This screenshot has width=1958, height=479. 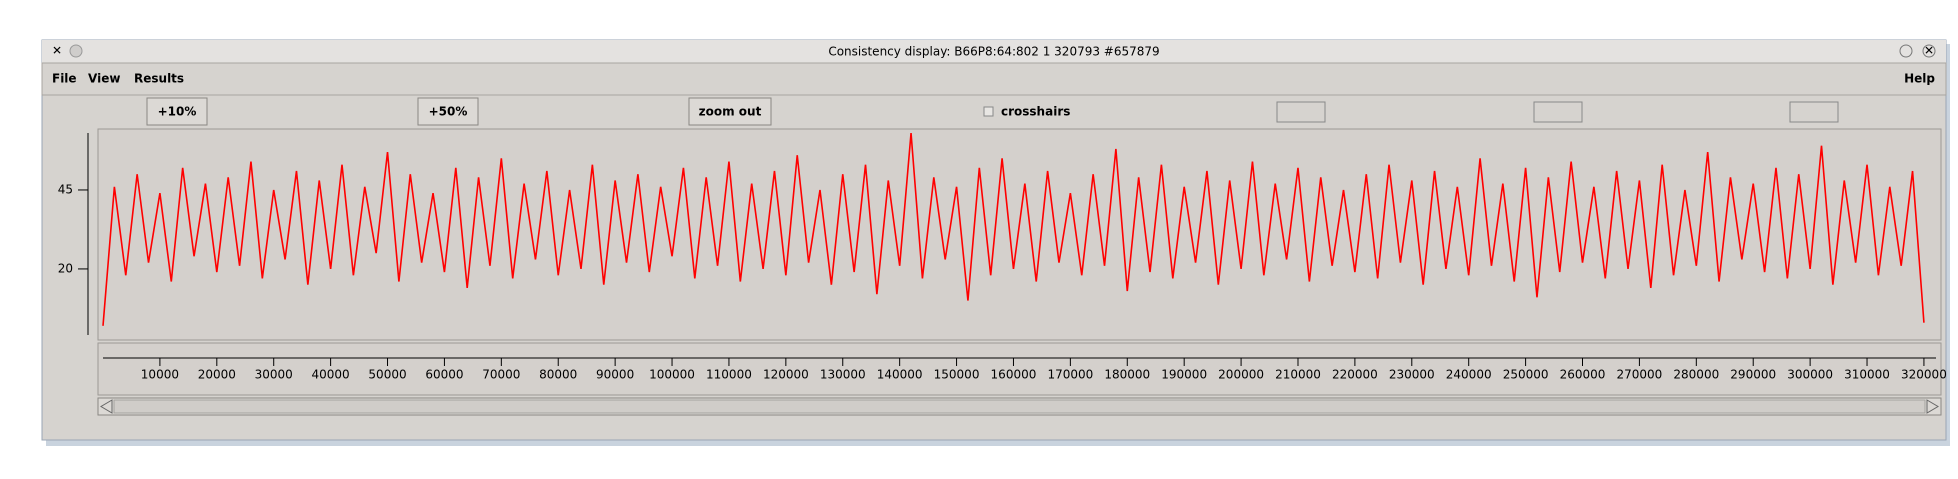 I want to click on close-icon: ✕, so click(x=1929, y=51).